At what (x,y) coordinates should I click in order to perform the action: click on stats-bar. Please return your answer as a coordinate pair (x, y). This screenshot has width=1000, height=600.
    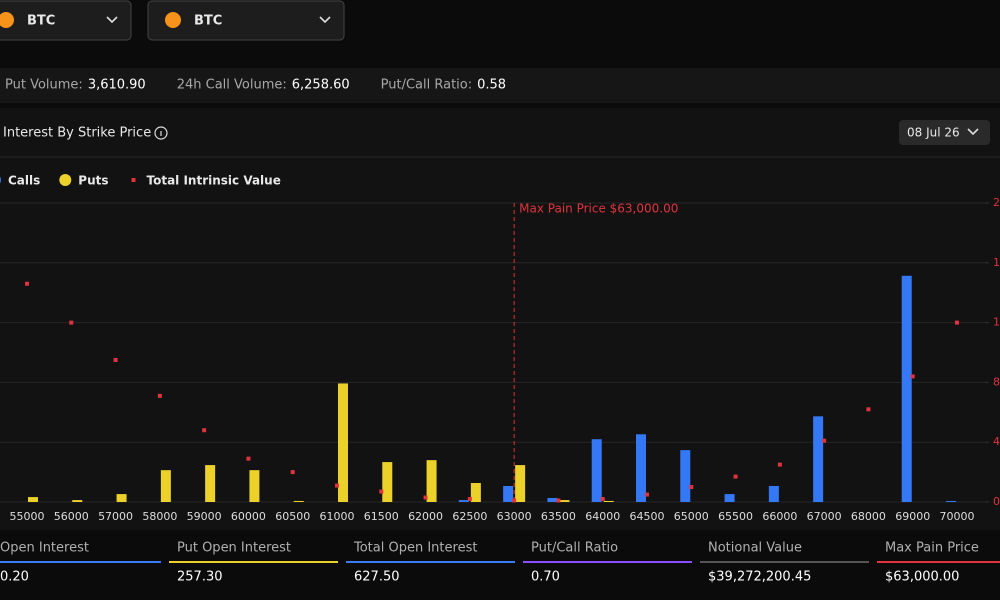
    Looking at the image, I should click on (500, 85).